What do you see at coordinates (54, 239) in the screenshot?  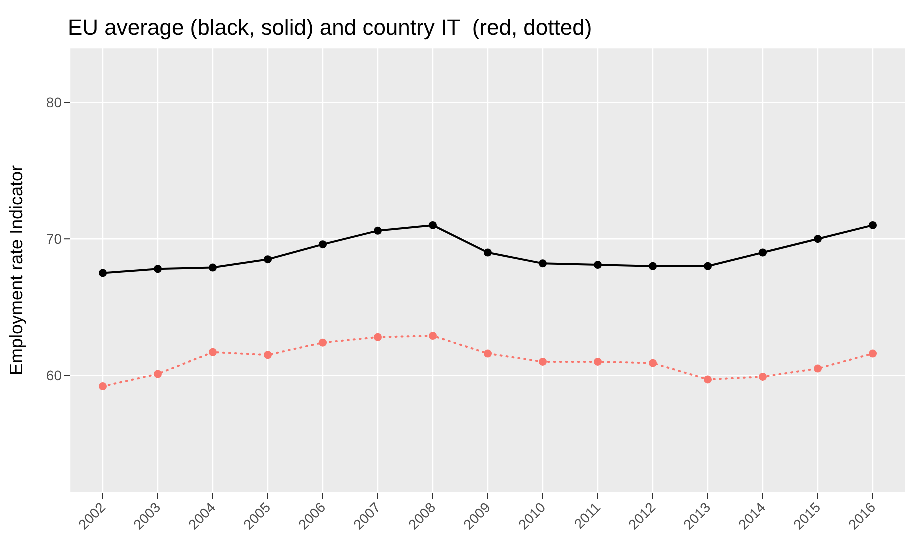 I see `y-tick-label: 70` at bounding box center [54, 239].